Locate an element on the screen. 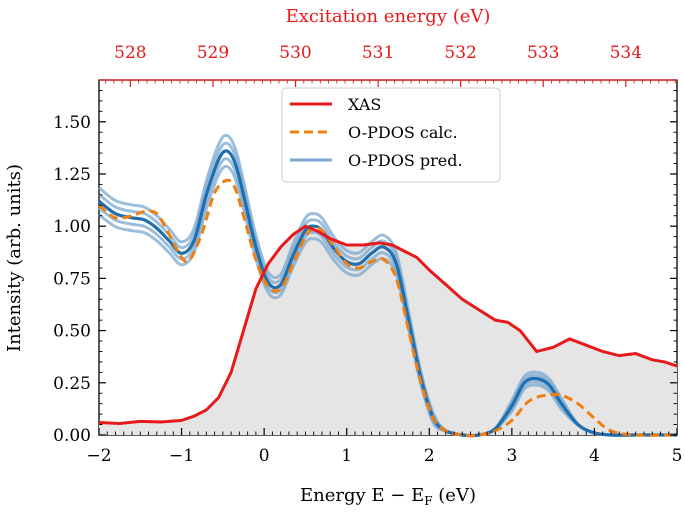 The image size is (685, 512). y-tick-label: 0.25 is located at coordinates (72, 384).